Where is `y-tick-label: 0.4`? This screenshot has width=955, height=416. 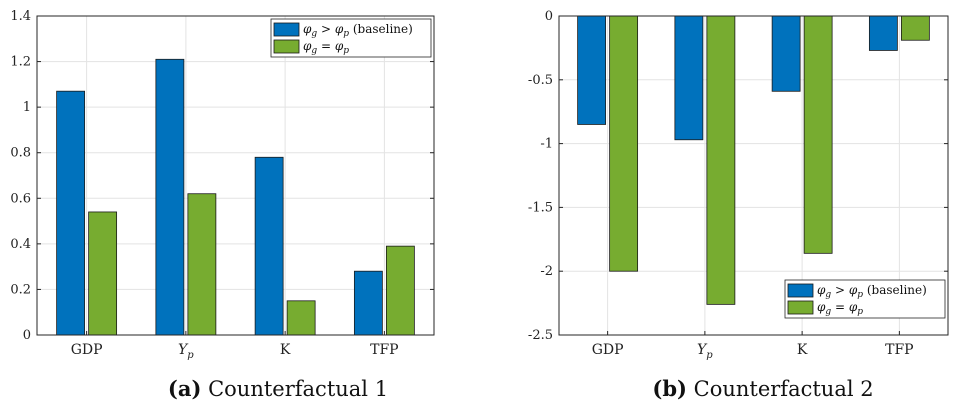 y-tick-label: 0.4 is located at coordinates (20, 244).